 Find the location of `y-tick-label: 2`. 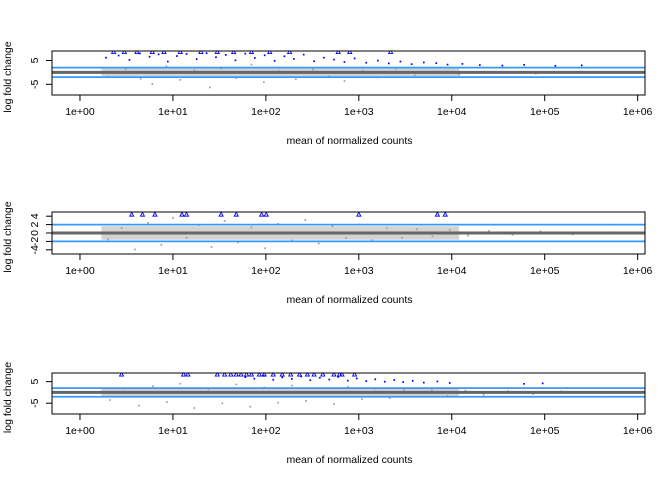

y-tick-label: 2 is located at coordinates (35, 225).